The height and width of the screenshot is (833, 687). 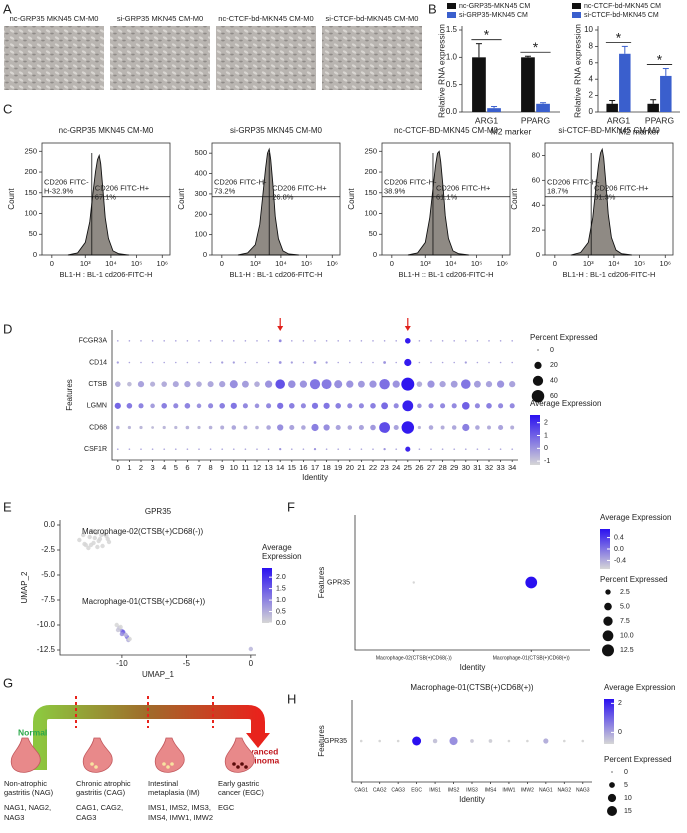 I want to click on size-key-label: 12.5, so click(x=627, y=650).